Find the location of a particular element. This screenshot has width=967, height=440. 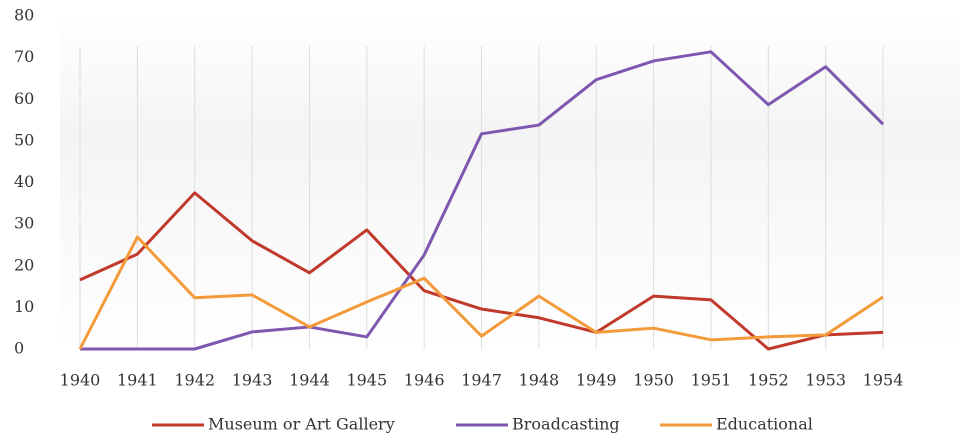

x-tick-label: 1944 is located at coordinates (309, 380).